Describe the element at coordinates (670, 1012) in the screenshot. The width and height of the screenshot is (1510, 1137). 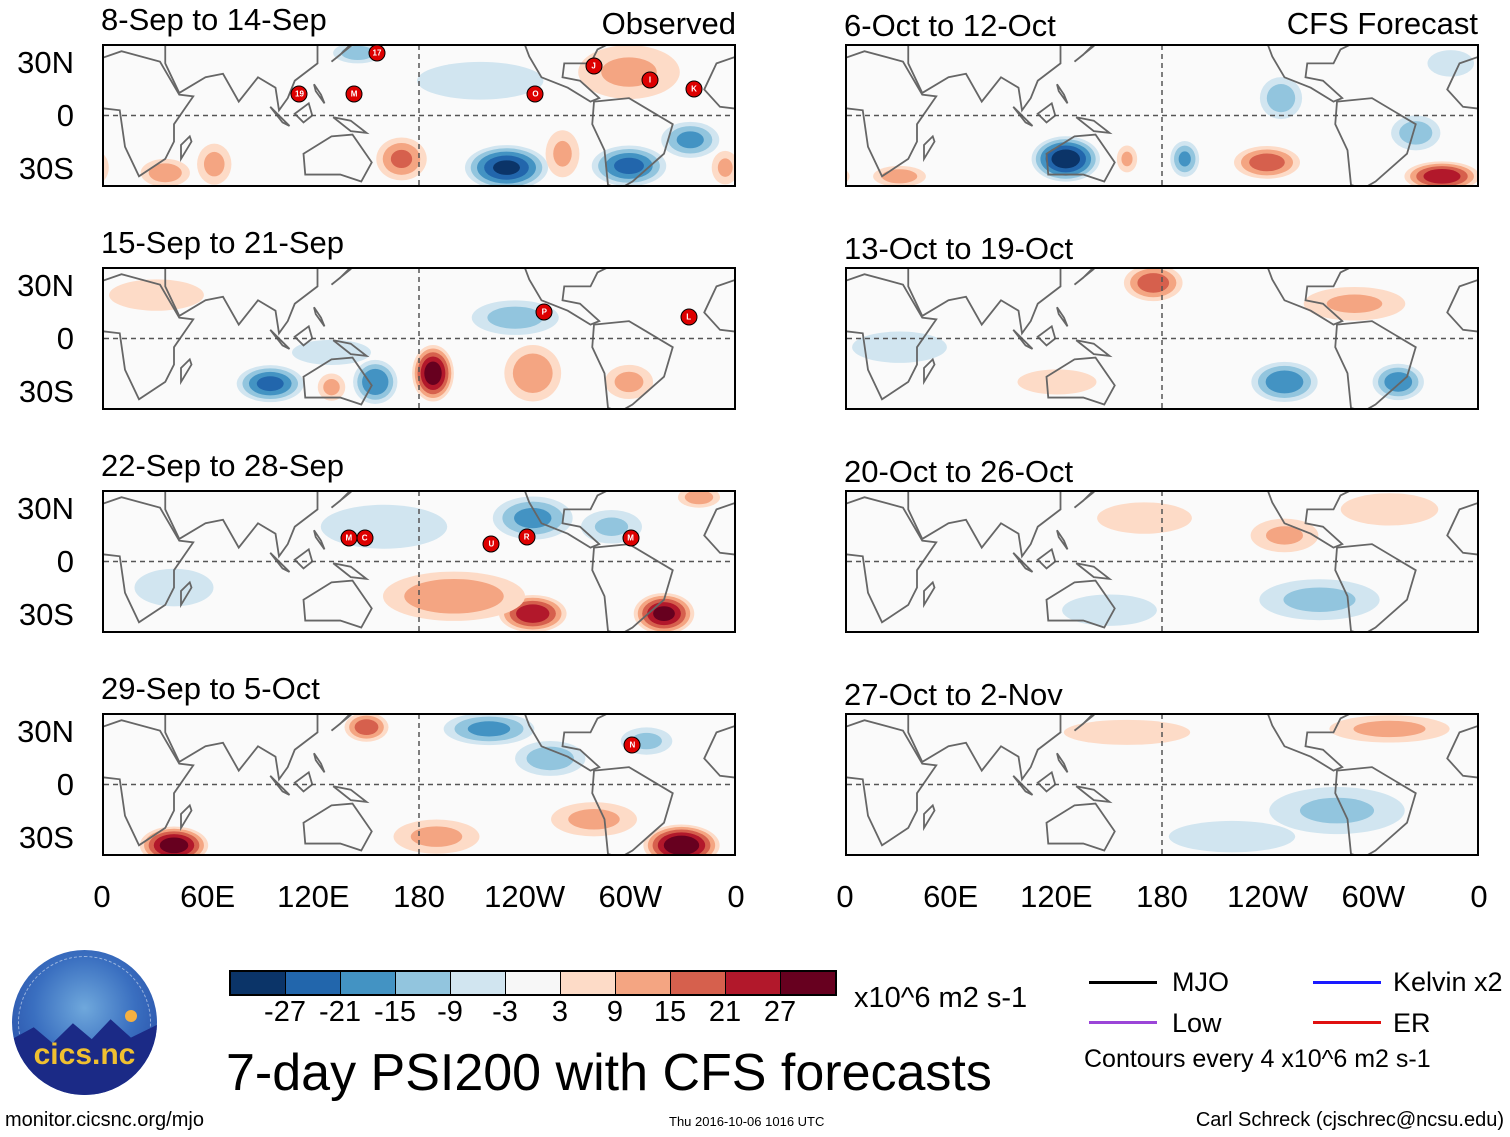
I see `colorbar-tick-label: 15` at that location.